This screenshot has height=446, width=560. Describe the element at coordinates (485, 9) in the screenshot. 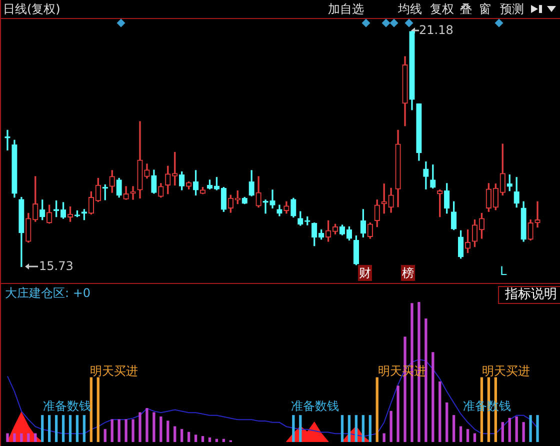

I see `text: 窗` at that location.